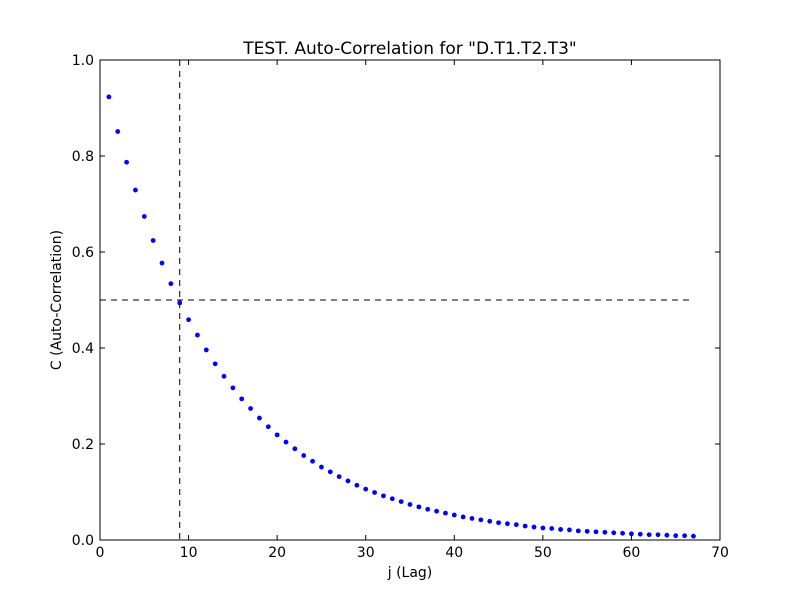  What do you see at coordinates (366, 553) in the screenshot?
I see `x-tick-label: 30` at bounding box center [366, 553].